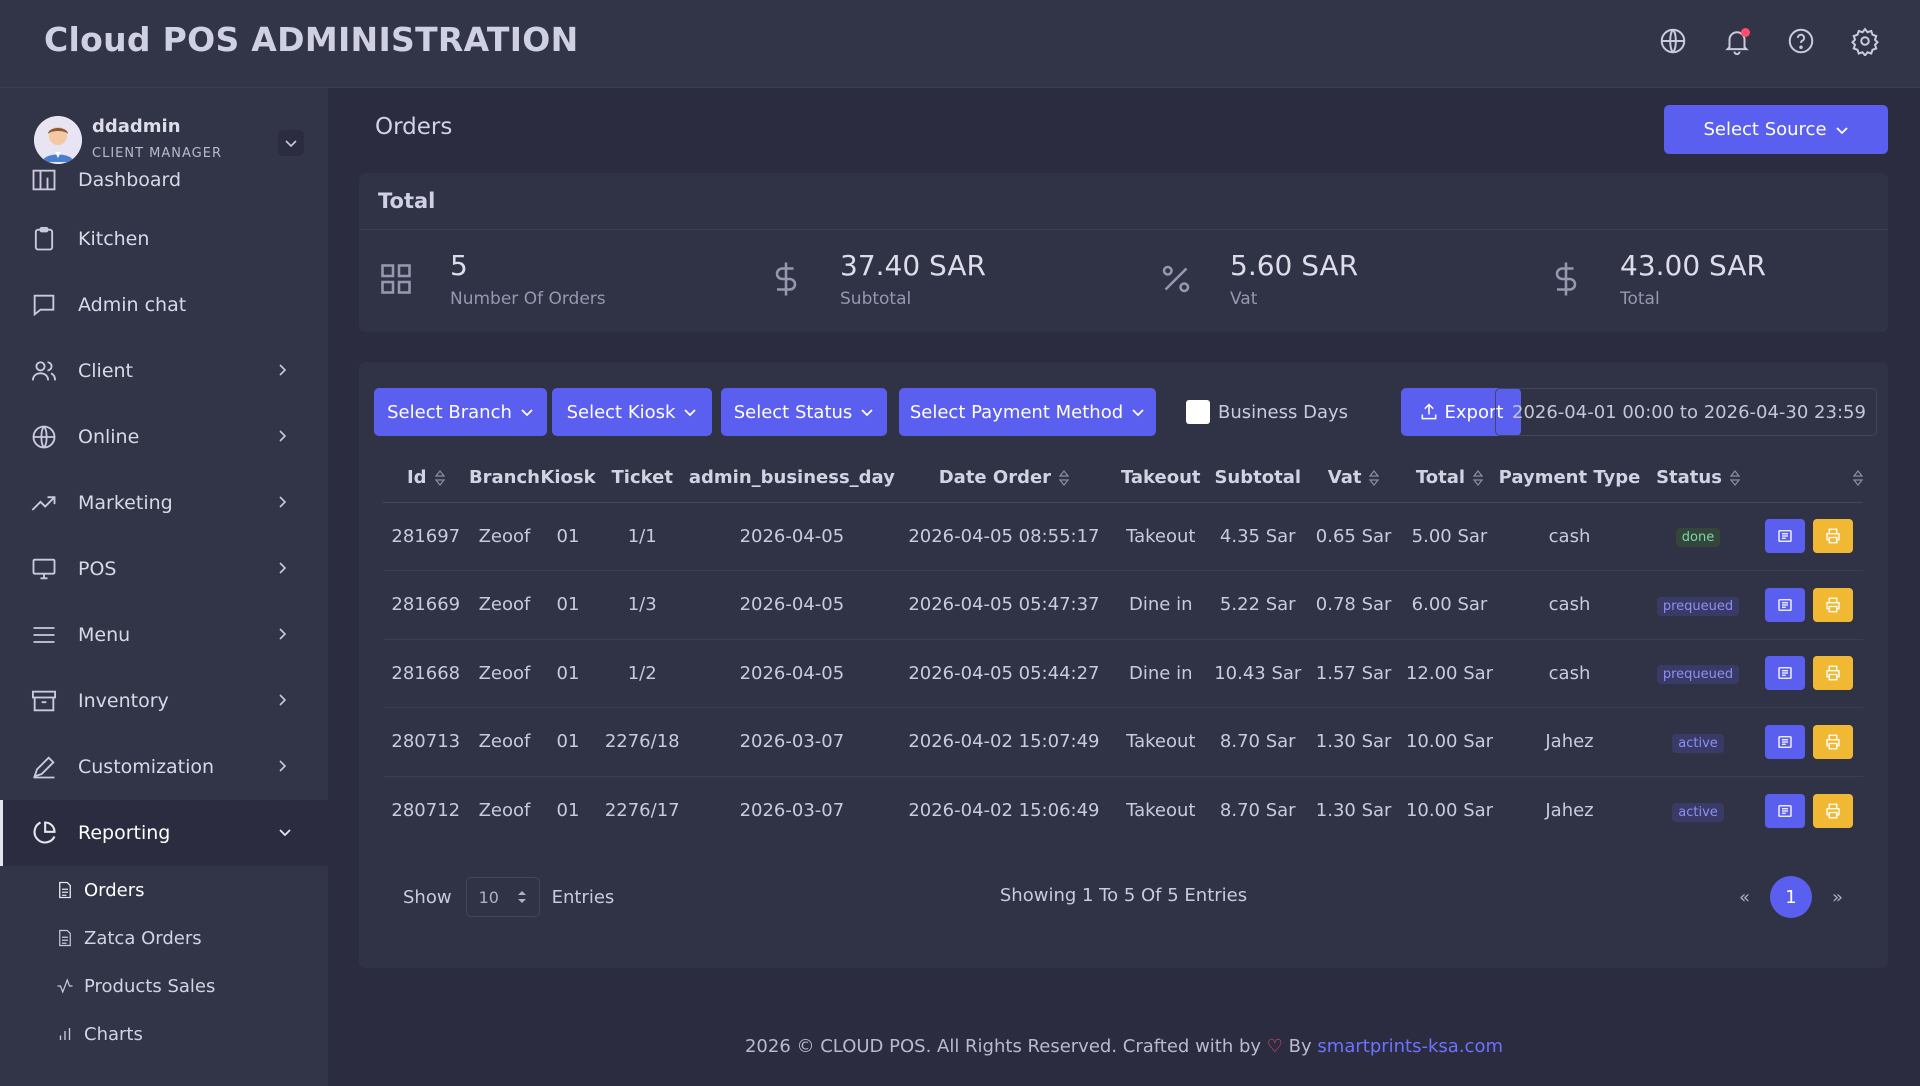 Image resolution: width=1920 pixels, height=1086 pixels. Describe the element at coordinates (164, 890) in the screenshot. I see `sidebar-subitem-orders: Orders` at that location.